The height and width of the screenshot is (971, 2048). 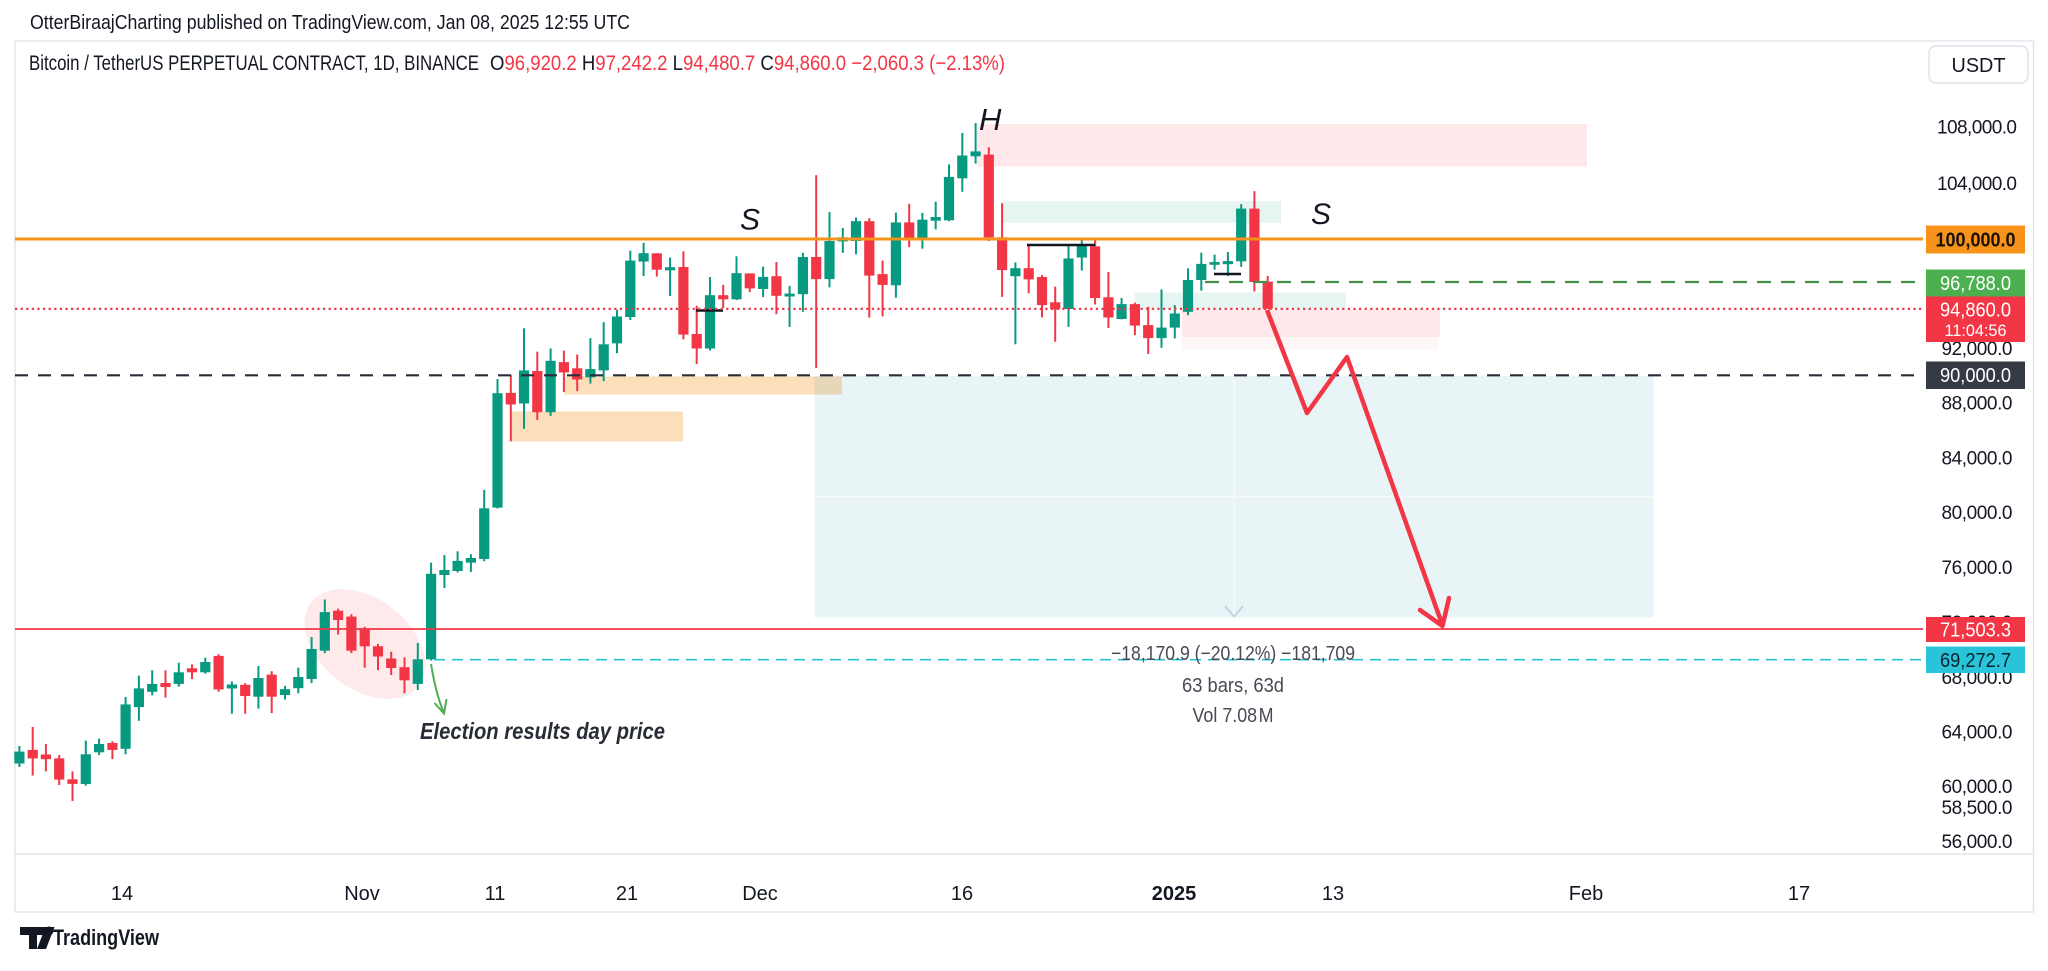 I want to click on svg-text: 88,000.0, so click(x=1977, y=404).